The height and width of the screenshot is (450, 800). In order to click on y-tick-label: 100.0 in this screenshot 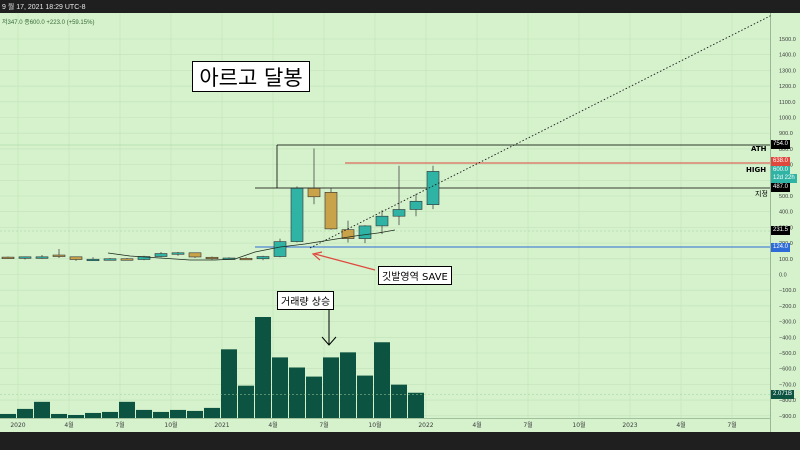, I will do `click(786, 260)`.